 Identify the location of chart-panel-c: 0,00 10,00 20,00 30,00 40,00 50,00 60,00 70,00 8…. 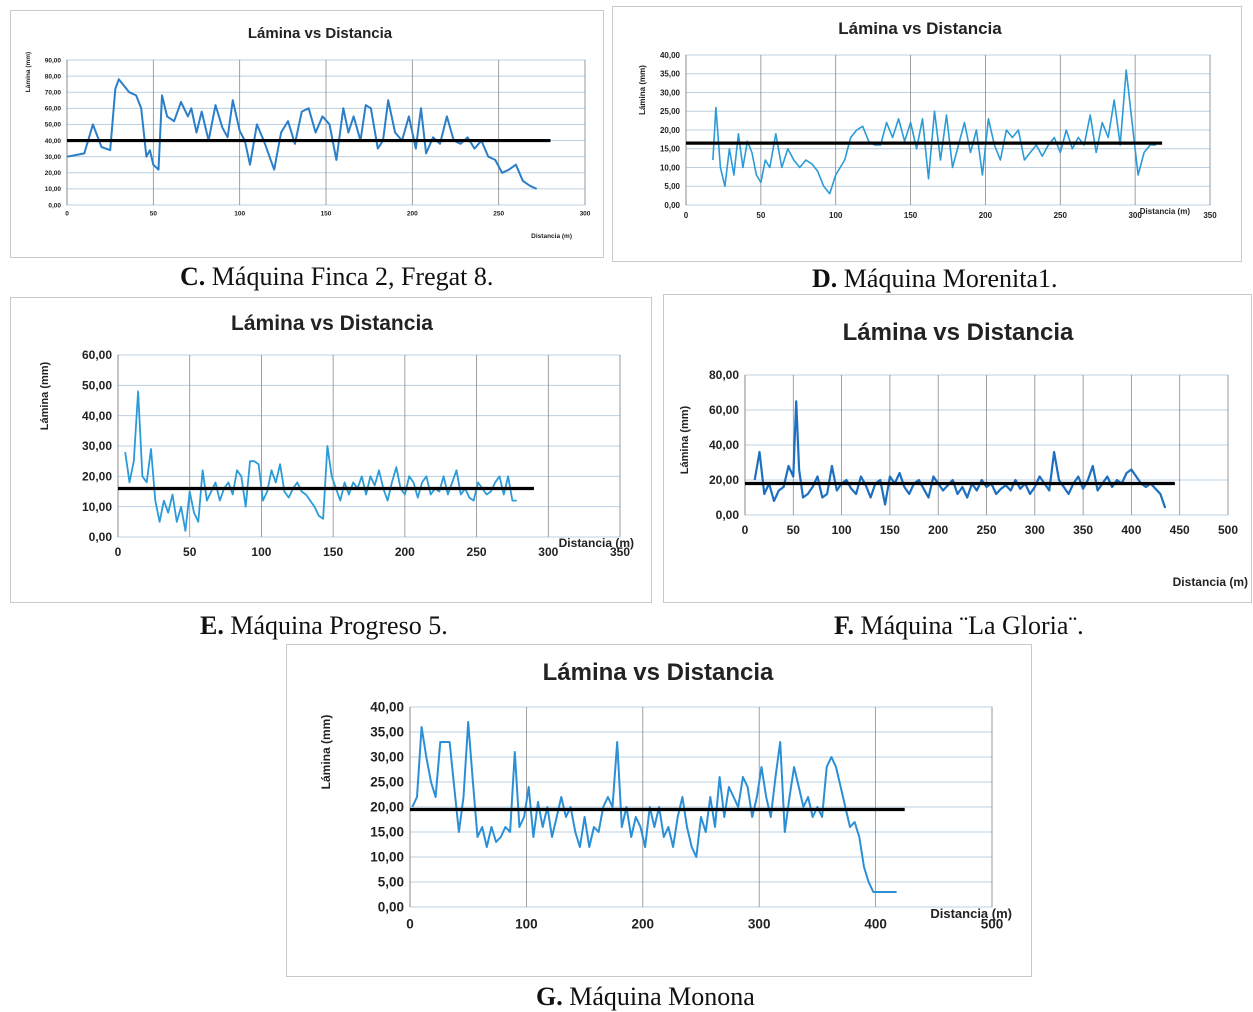
(307, 150).